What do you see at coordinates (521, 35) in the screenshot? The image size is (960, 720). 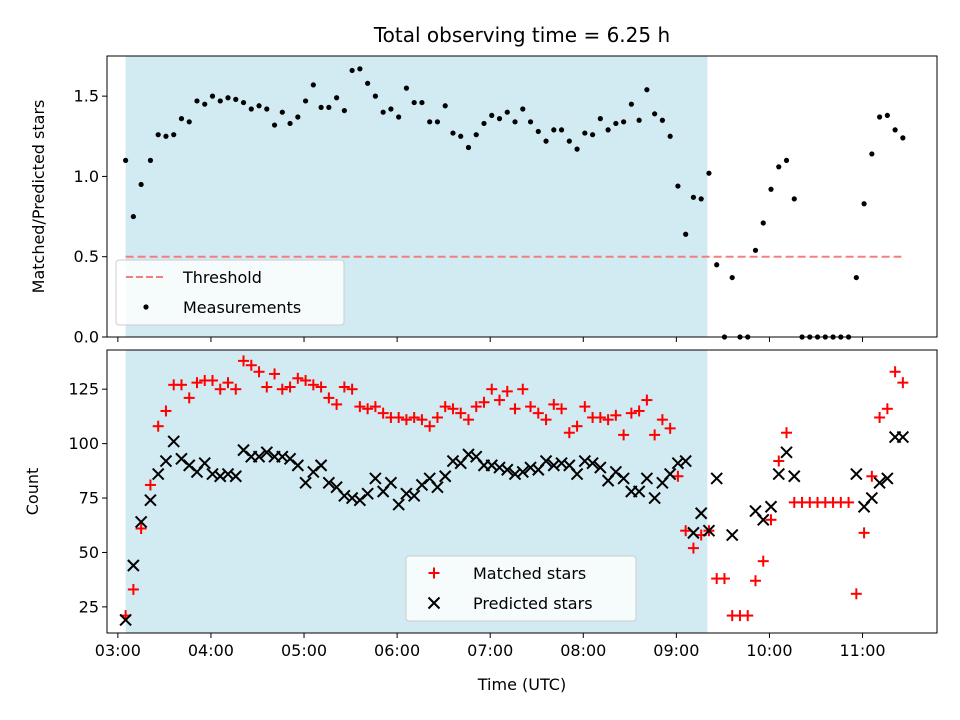 I see `chart-title: Total observing time = 6.25 h` at bounding box center [521, 35].